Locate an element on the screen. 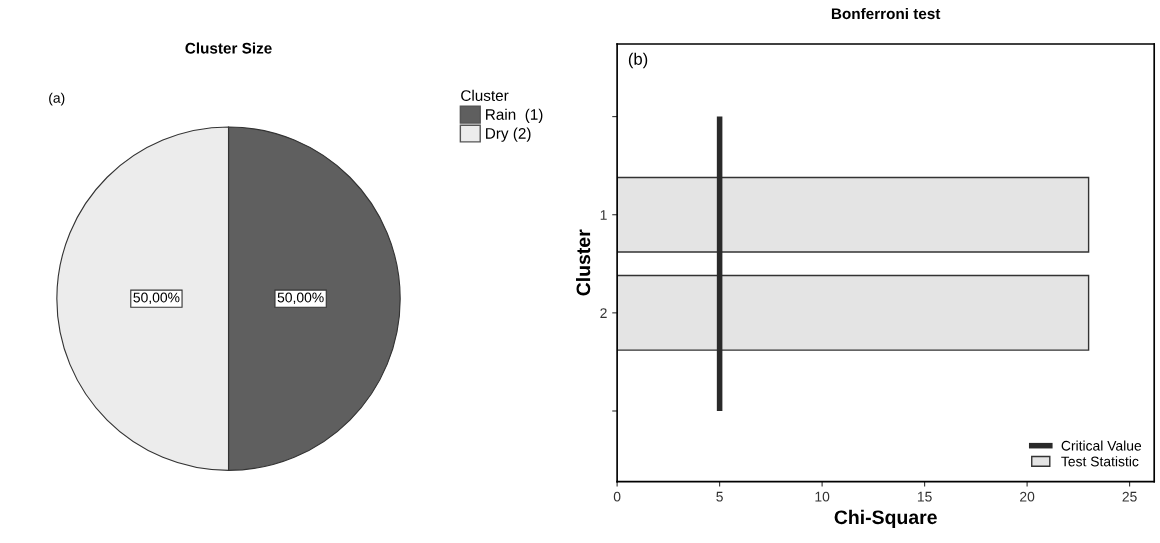  x-axis-title: Chi-Square is located at coordinates (885, 518).